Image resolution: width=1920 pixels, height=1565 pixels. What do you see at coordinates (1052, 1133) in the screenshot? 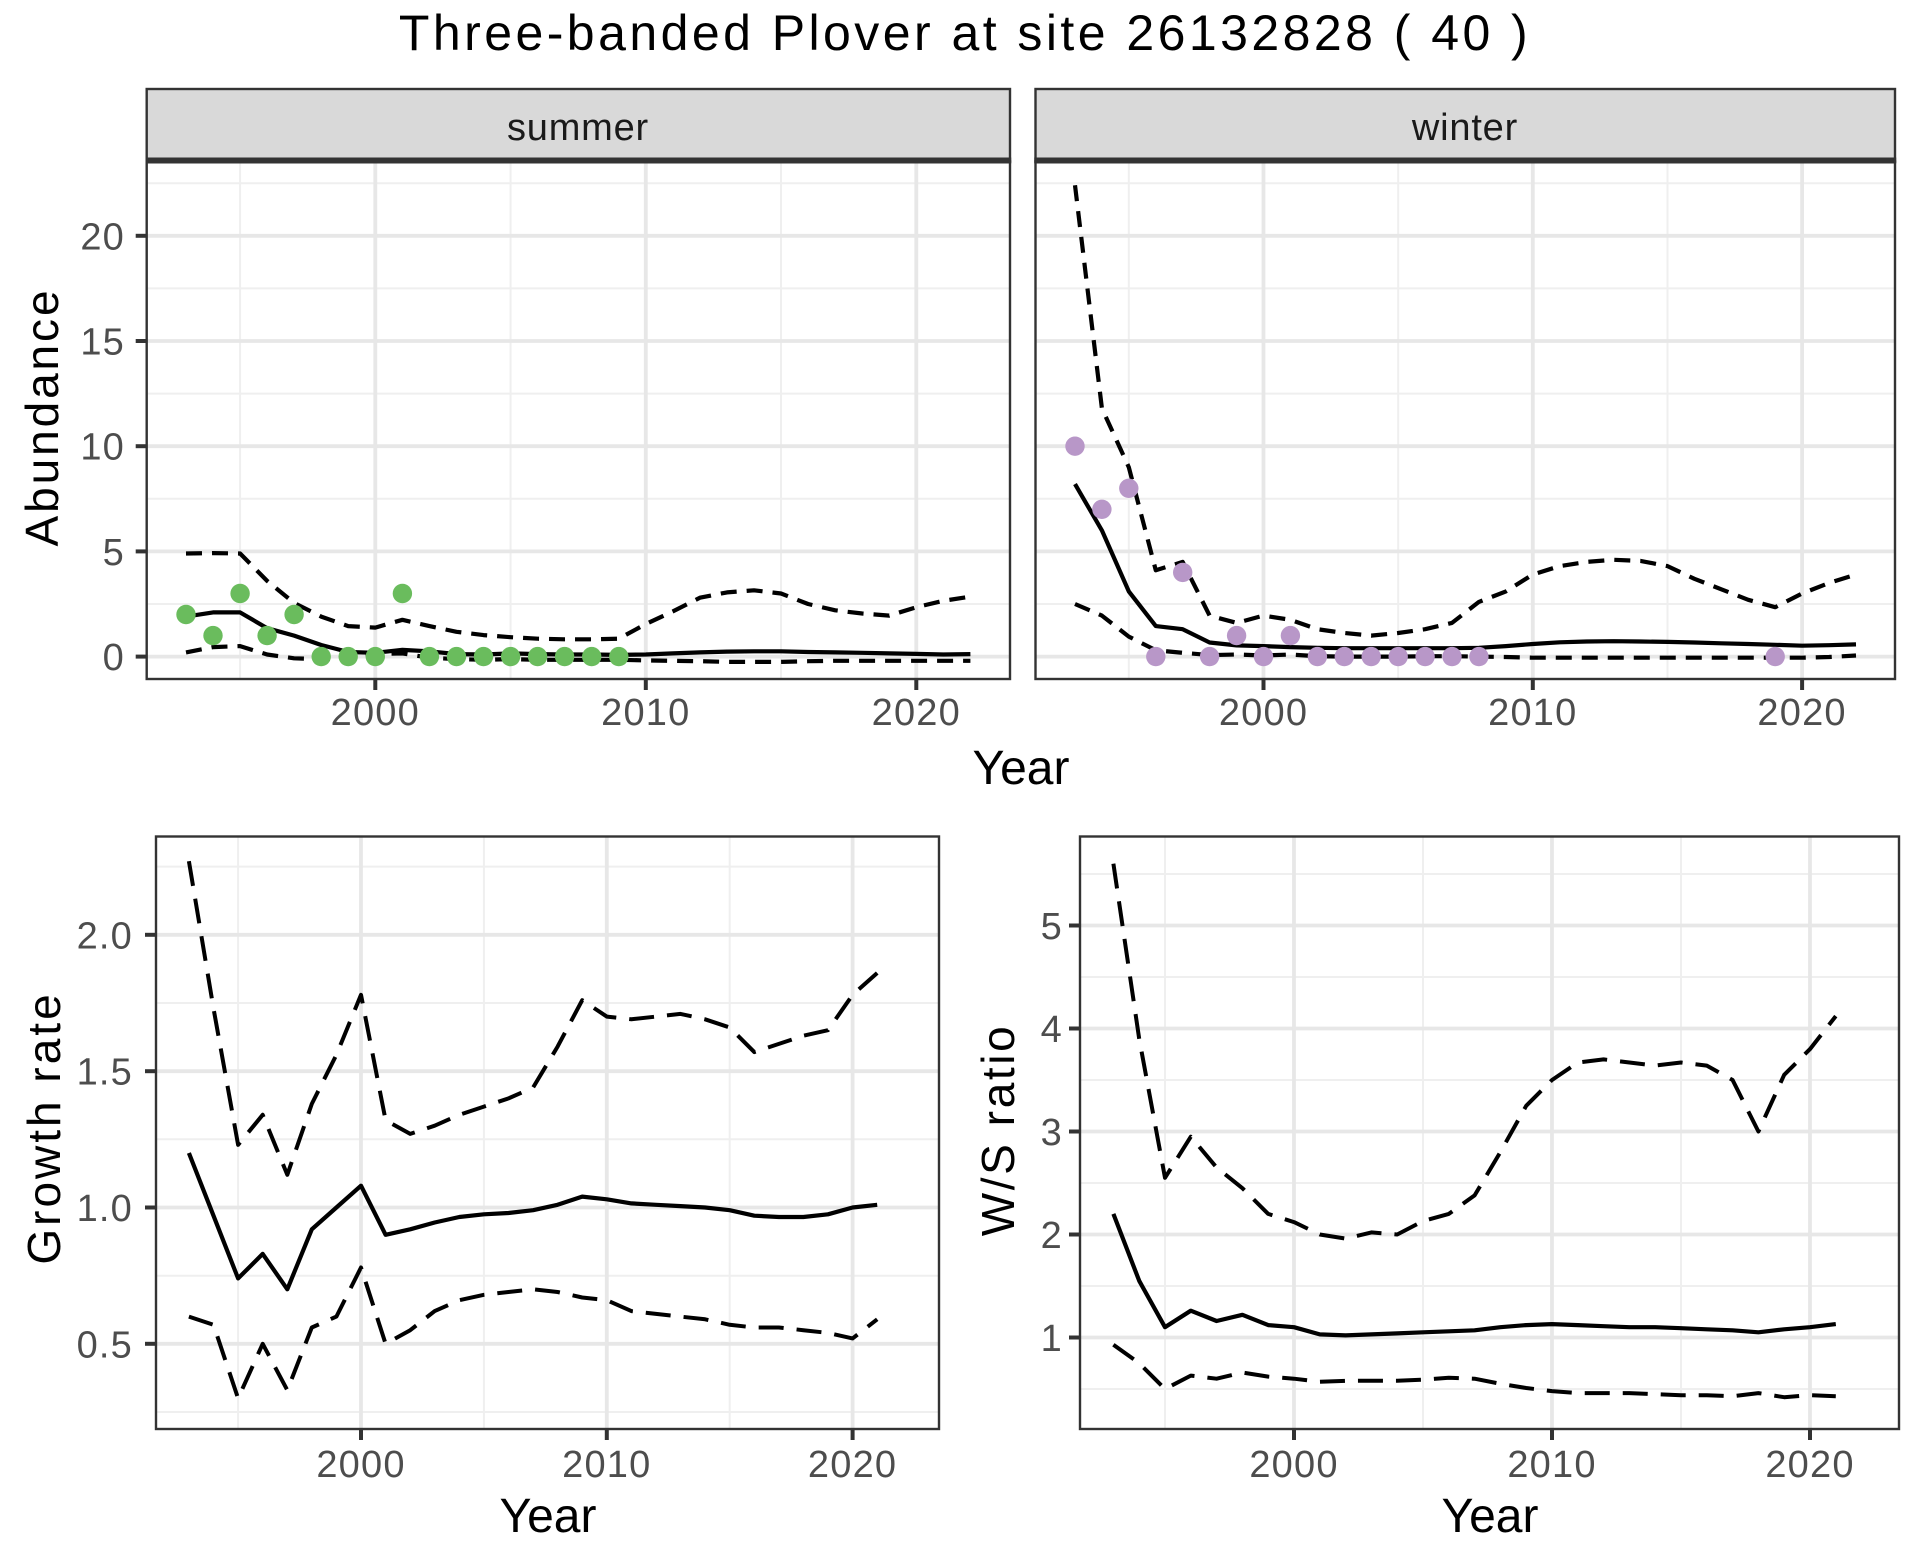
I see `svg-text: 3` at bounding box center [1052, 1133].